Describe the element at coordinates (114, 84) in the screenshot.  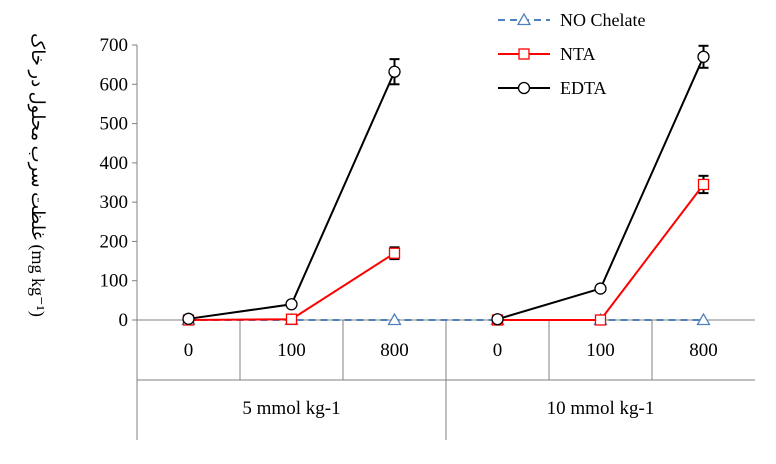
I see `y-tick-label: 600` at that location.